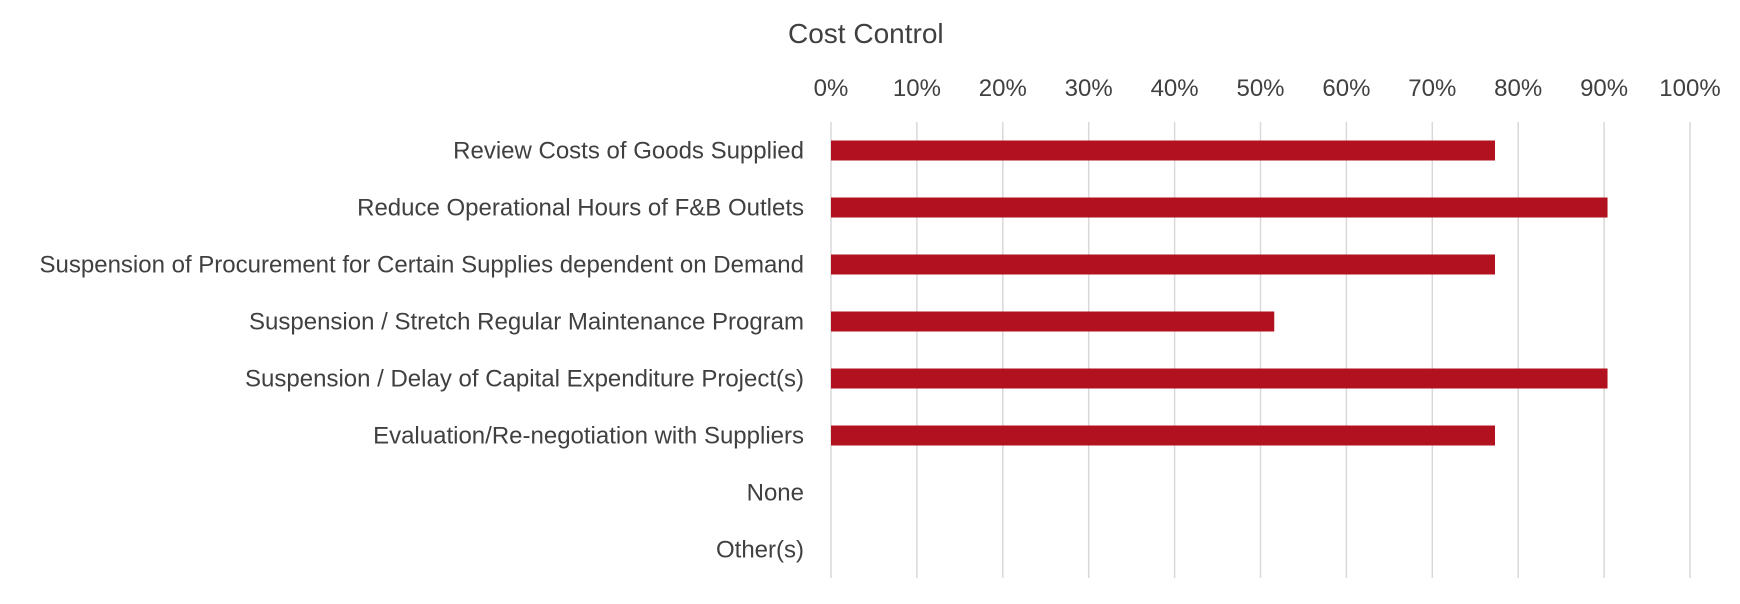 This screenshot has width=1740, height=604. What do you see at coordinates (831, 88) in the screenshot?
I see `x-tick-label: 0%` at bounding box center [831, 88].